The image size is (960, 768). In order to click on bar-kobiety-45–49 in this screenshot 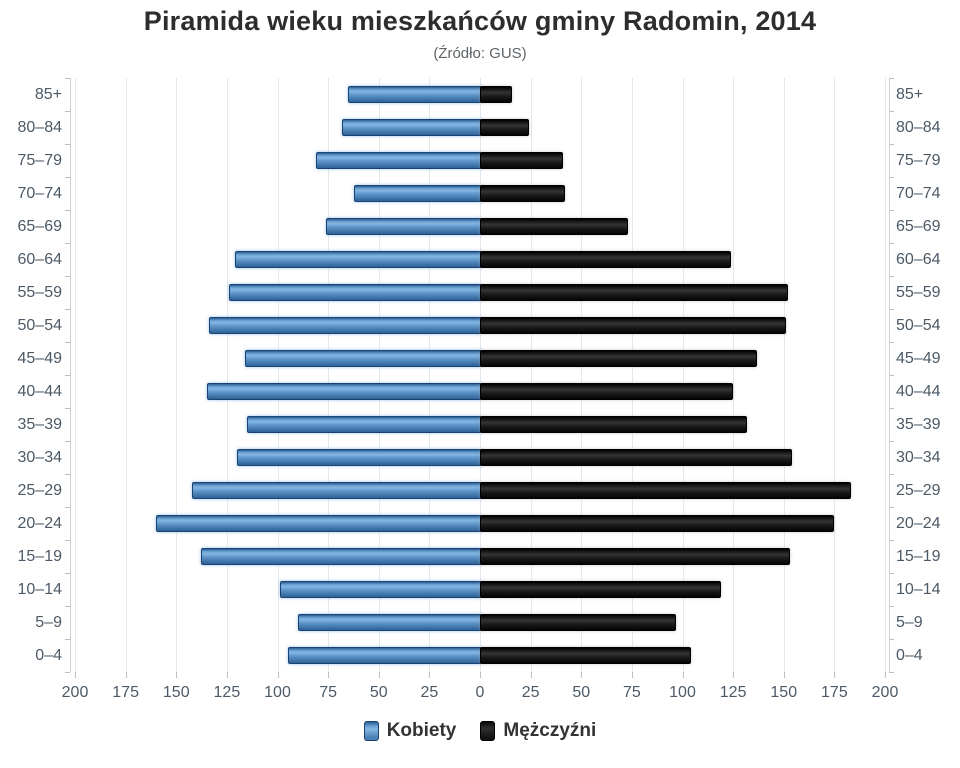, I will do `click(363, 358)`.